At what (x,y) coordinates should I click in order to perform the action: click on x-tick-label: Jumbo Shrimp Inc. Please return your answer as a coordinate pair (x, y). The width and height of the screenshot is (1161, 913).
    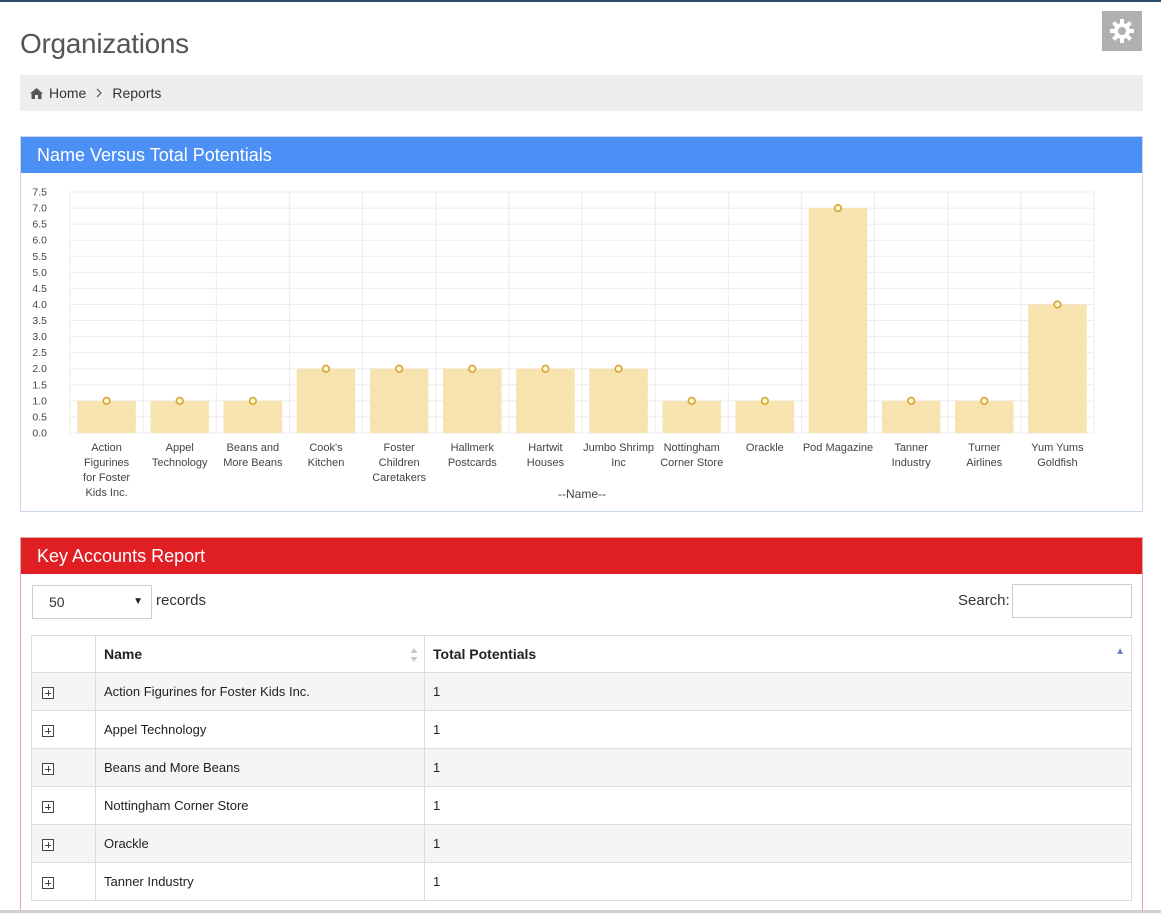
    Looking at the image, I should click on (618, 455).